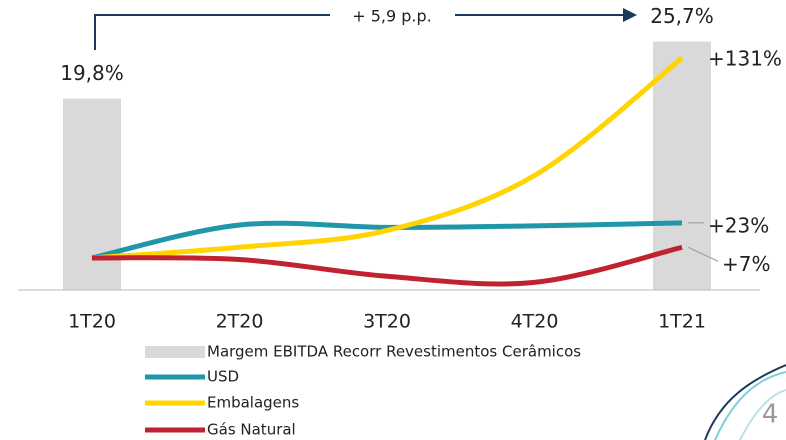  I want to click on annotation-arrowhead, so click(630, 15).